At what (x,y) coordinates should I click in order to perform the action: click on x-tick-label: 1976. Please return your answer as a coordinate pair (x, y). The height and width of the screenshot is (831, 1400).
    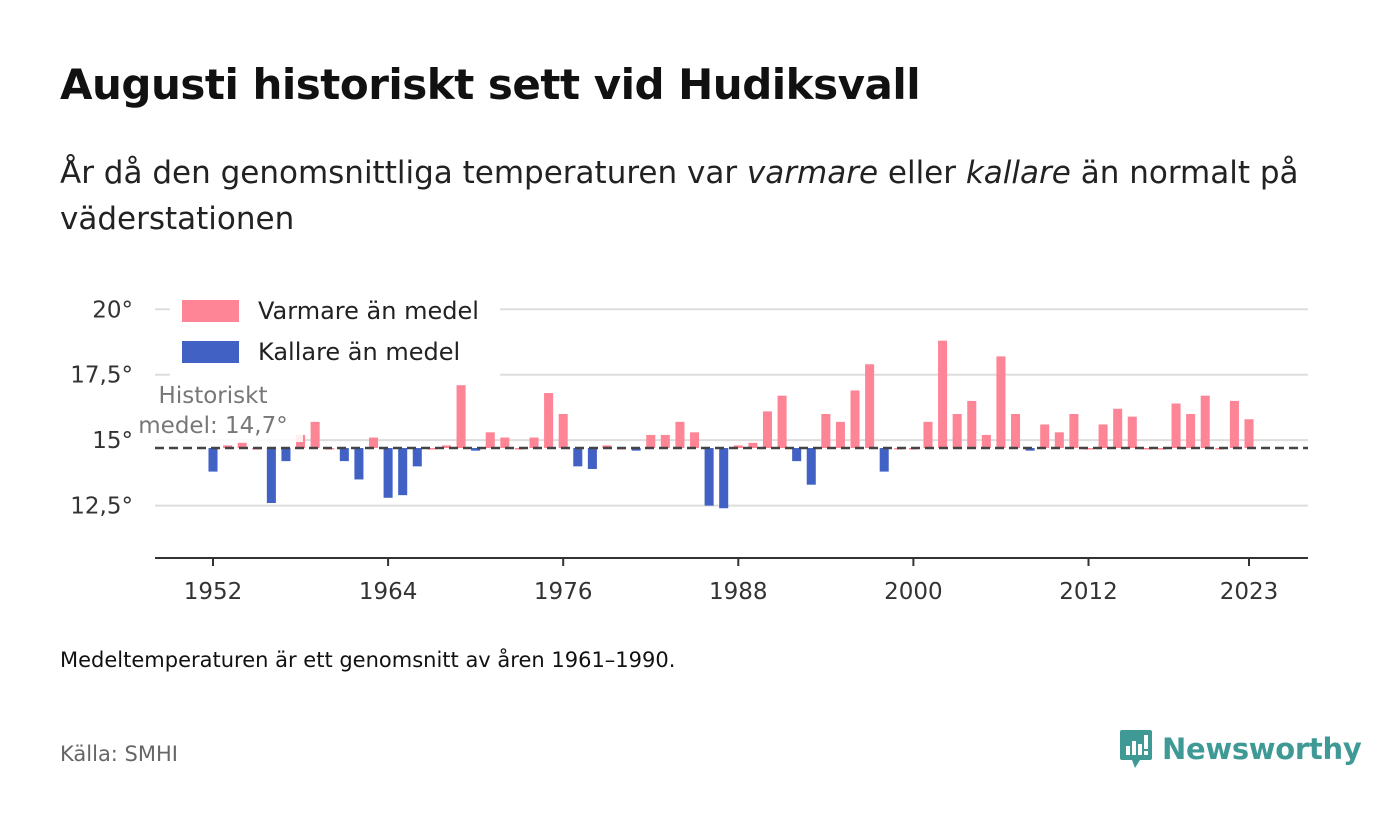
    Looking at the image, I should click on (563, 592).